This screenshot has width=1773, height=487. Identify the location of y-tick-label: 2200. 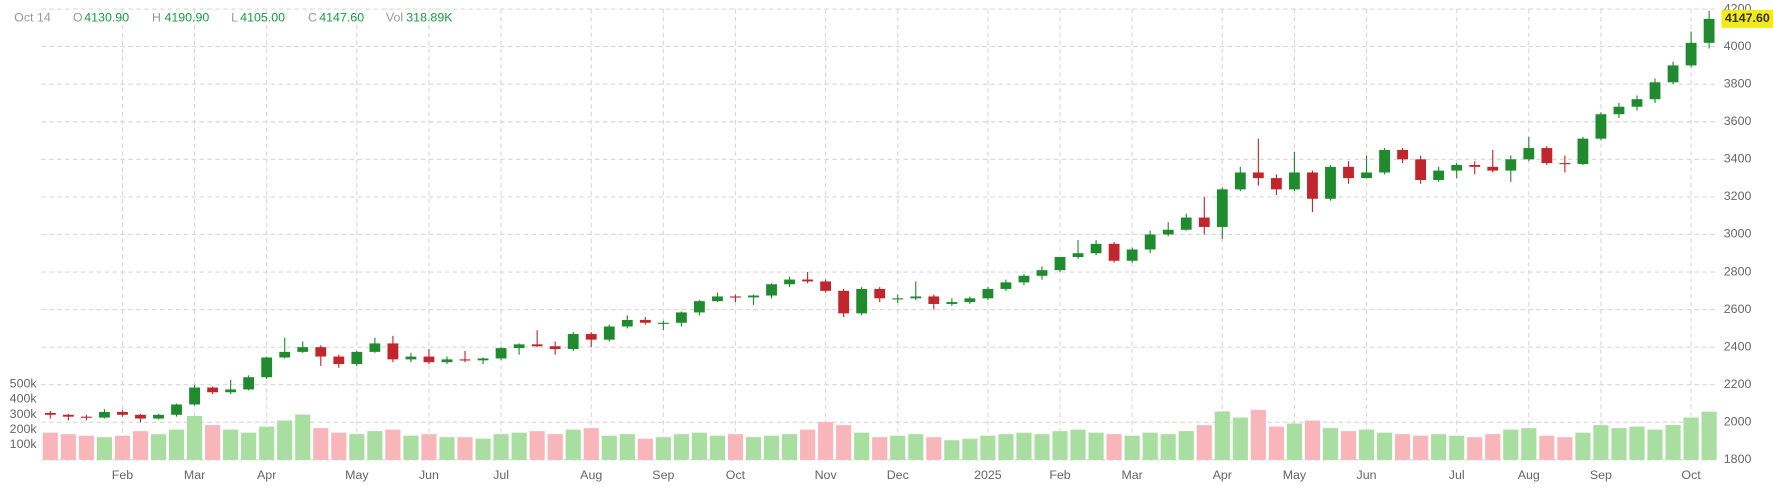
(1738, 384).